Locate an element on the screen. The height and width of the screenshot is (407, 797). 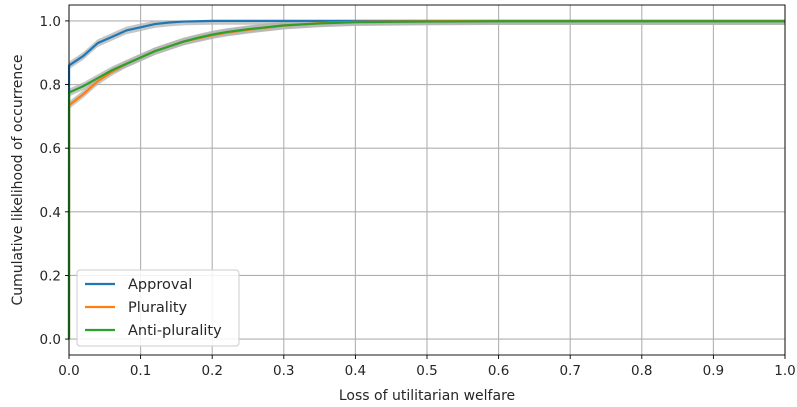
y-tick-label: 1.0 is located at coordinates (50, 22).